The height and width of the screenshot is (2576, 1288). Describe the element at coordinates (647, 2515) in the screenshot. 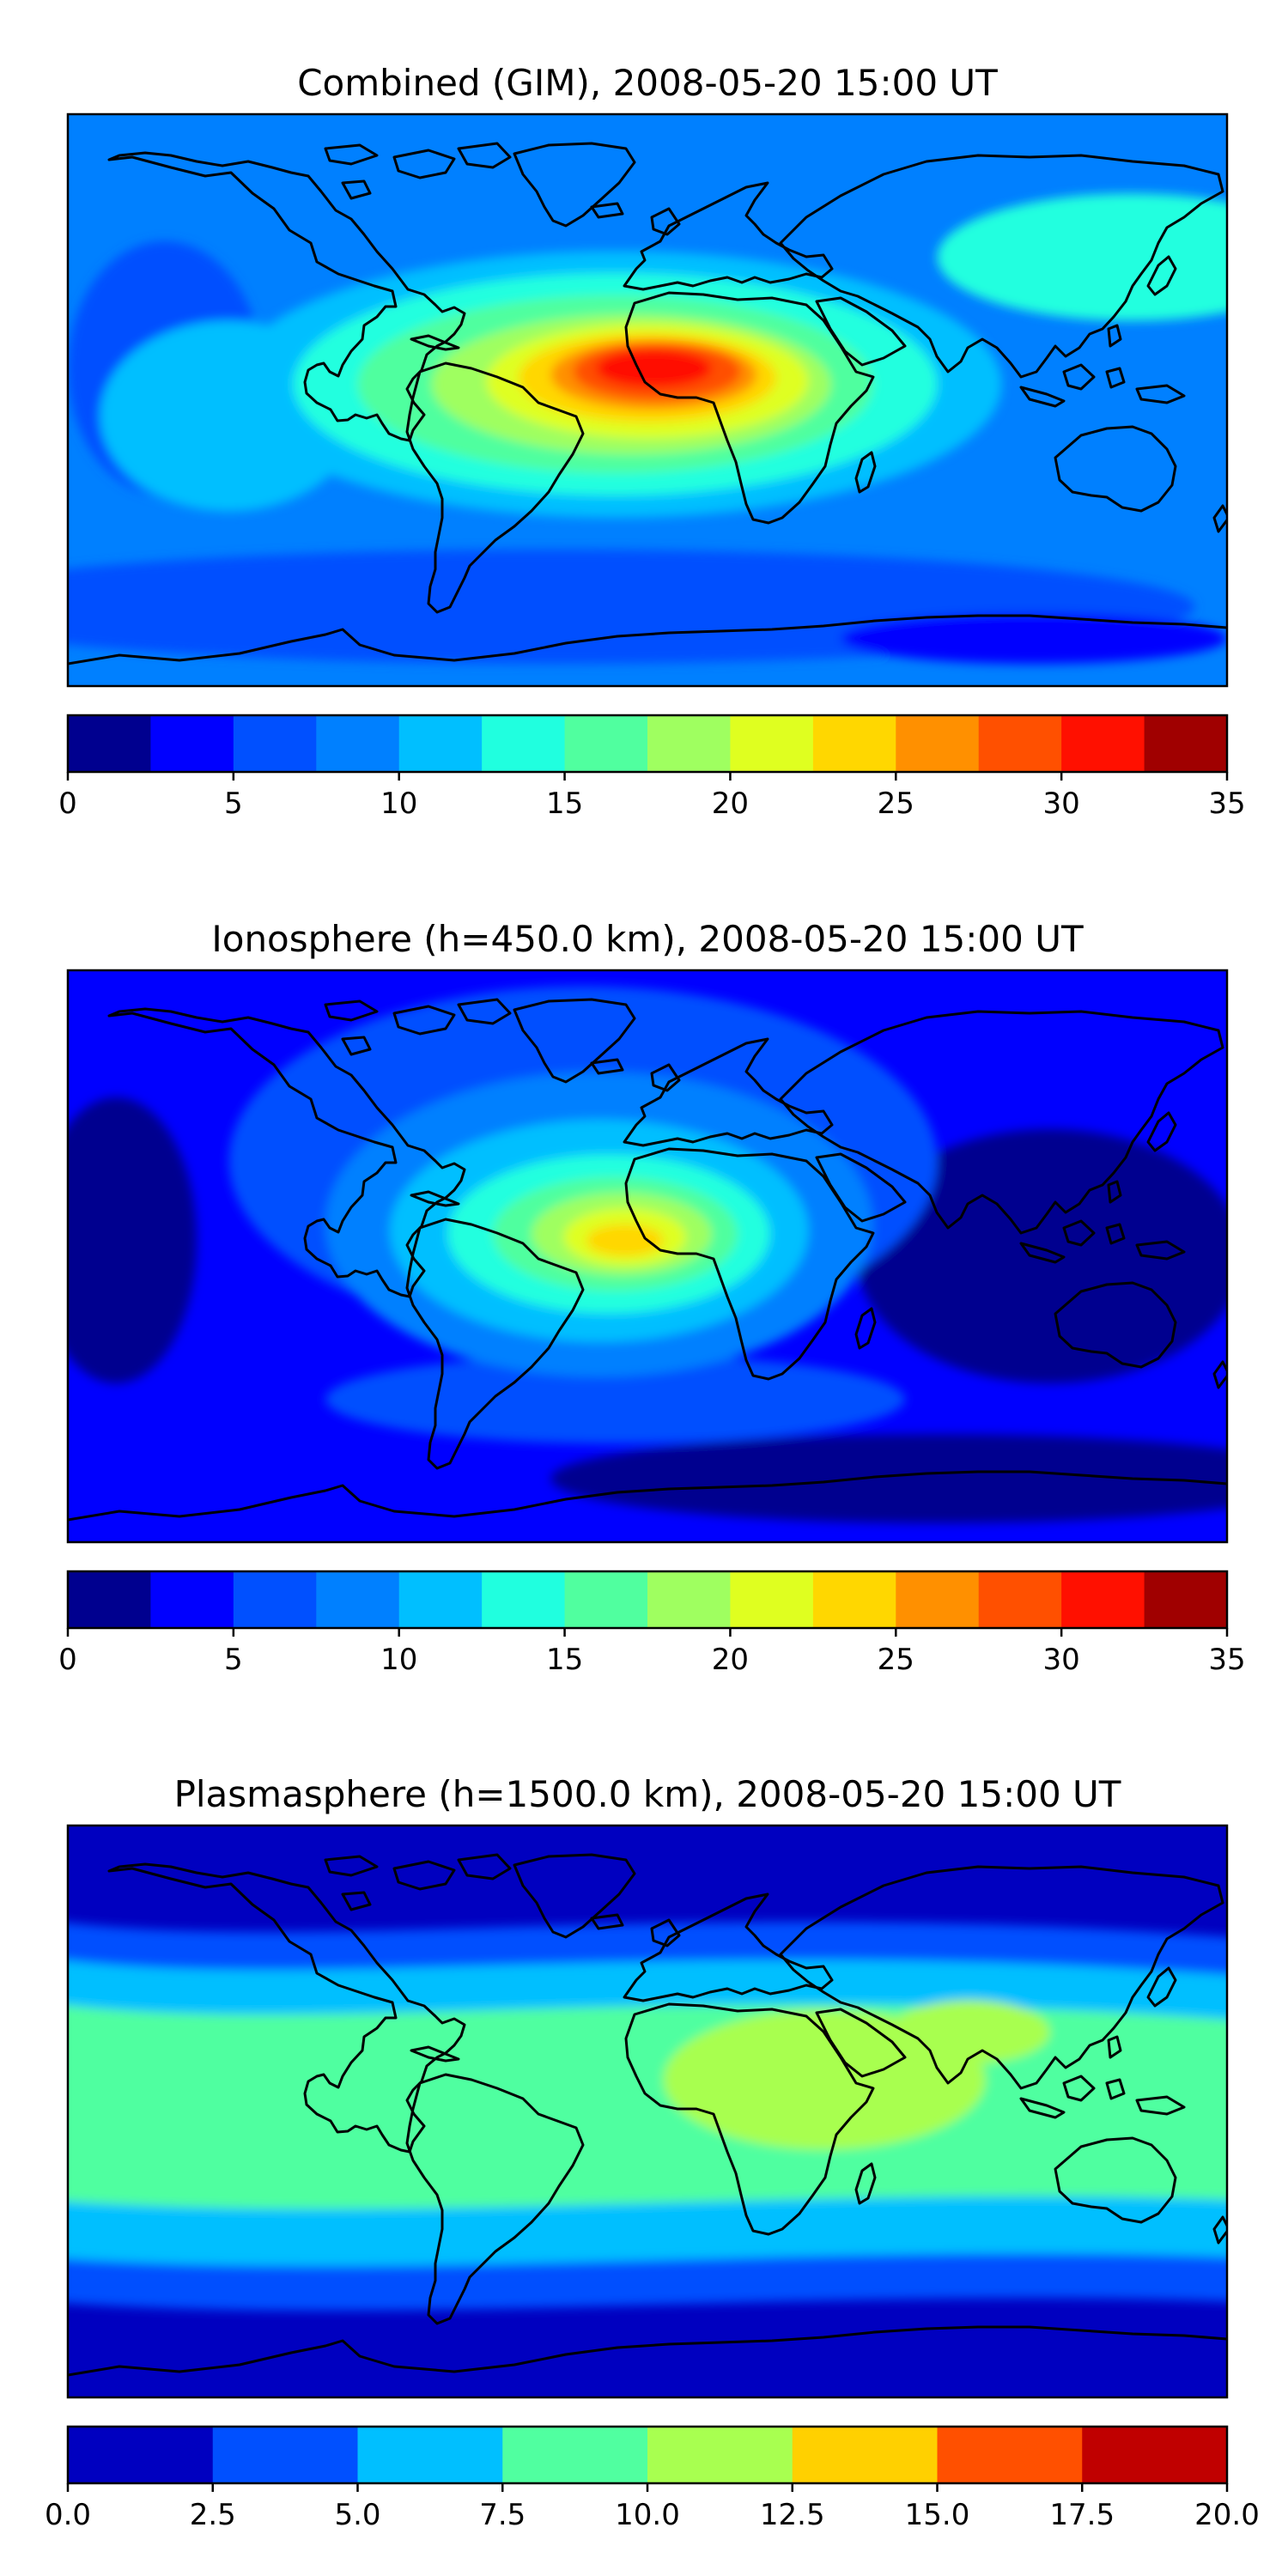

I see `colorbar-tick-label: 10.0` at that location.